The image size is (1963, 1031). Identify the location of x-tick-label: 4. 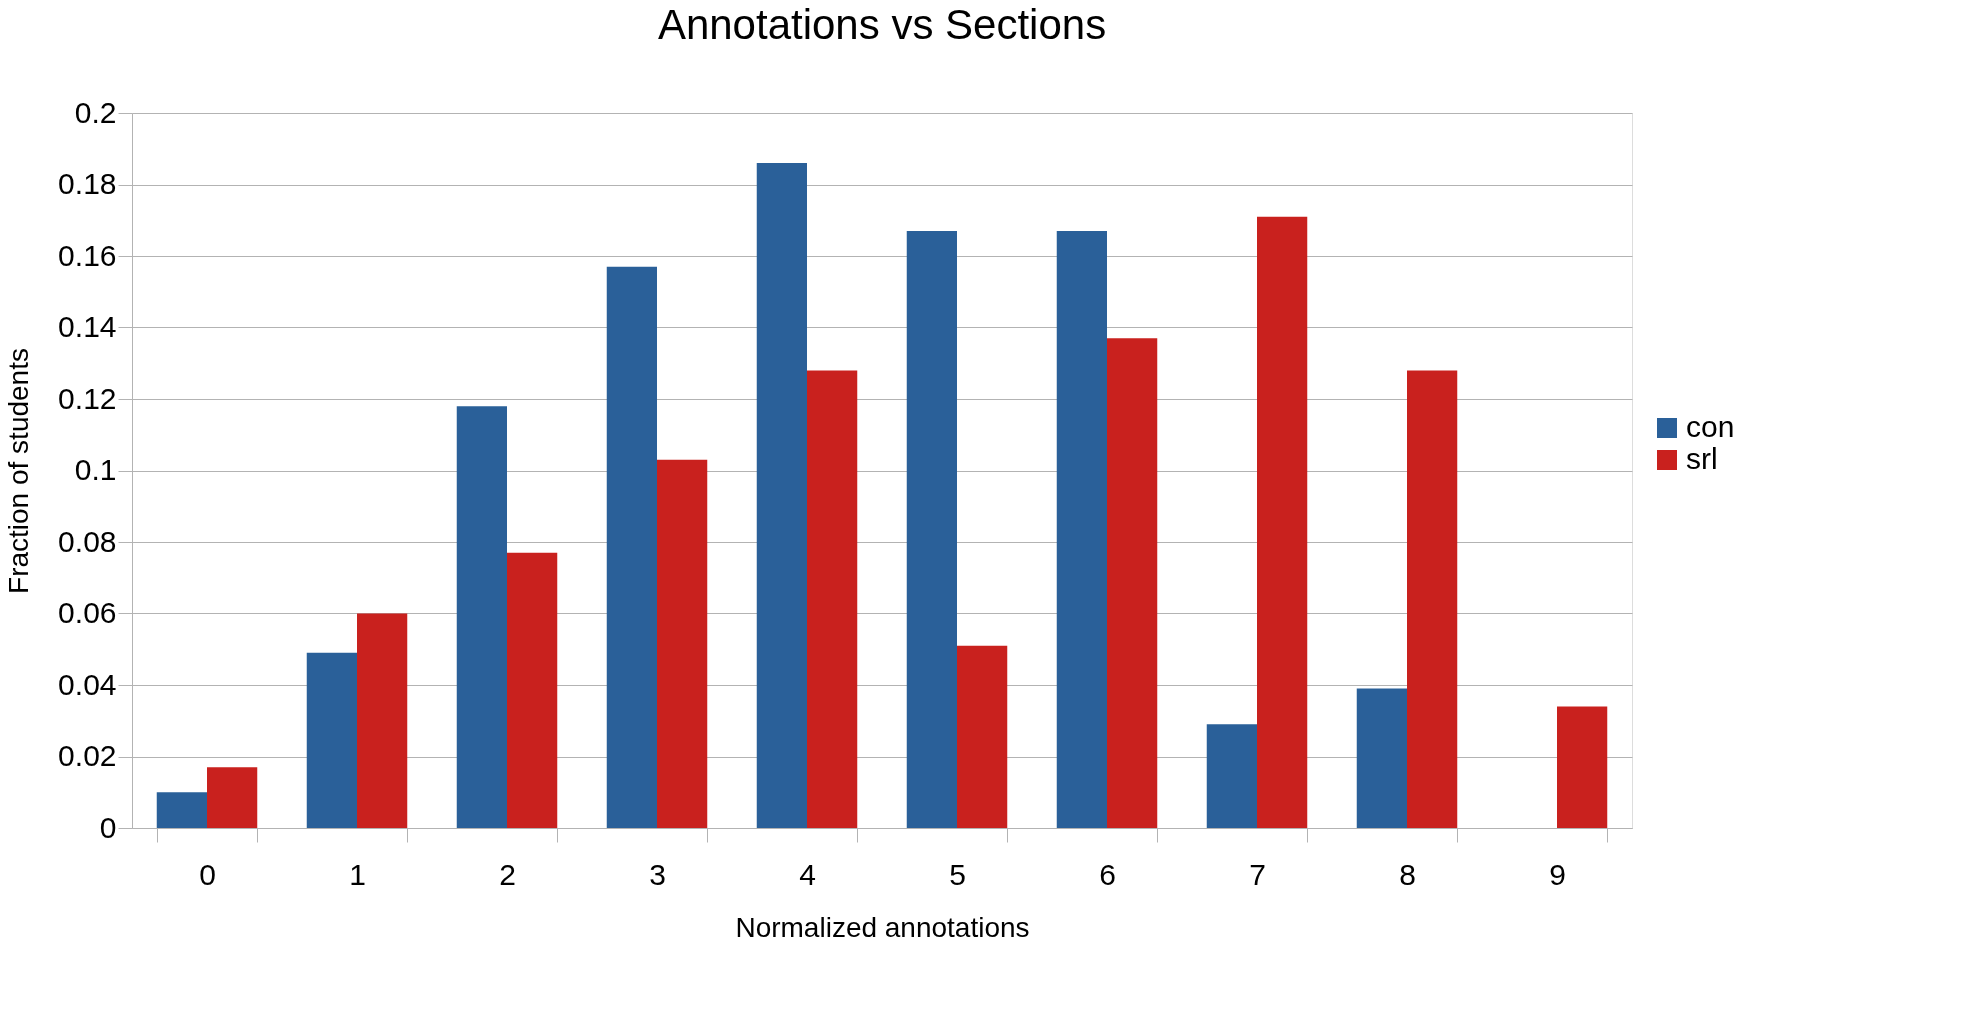
(807, 874).